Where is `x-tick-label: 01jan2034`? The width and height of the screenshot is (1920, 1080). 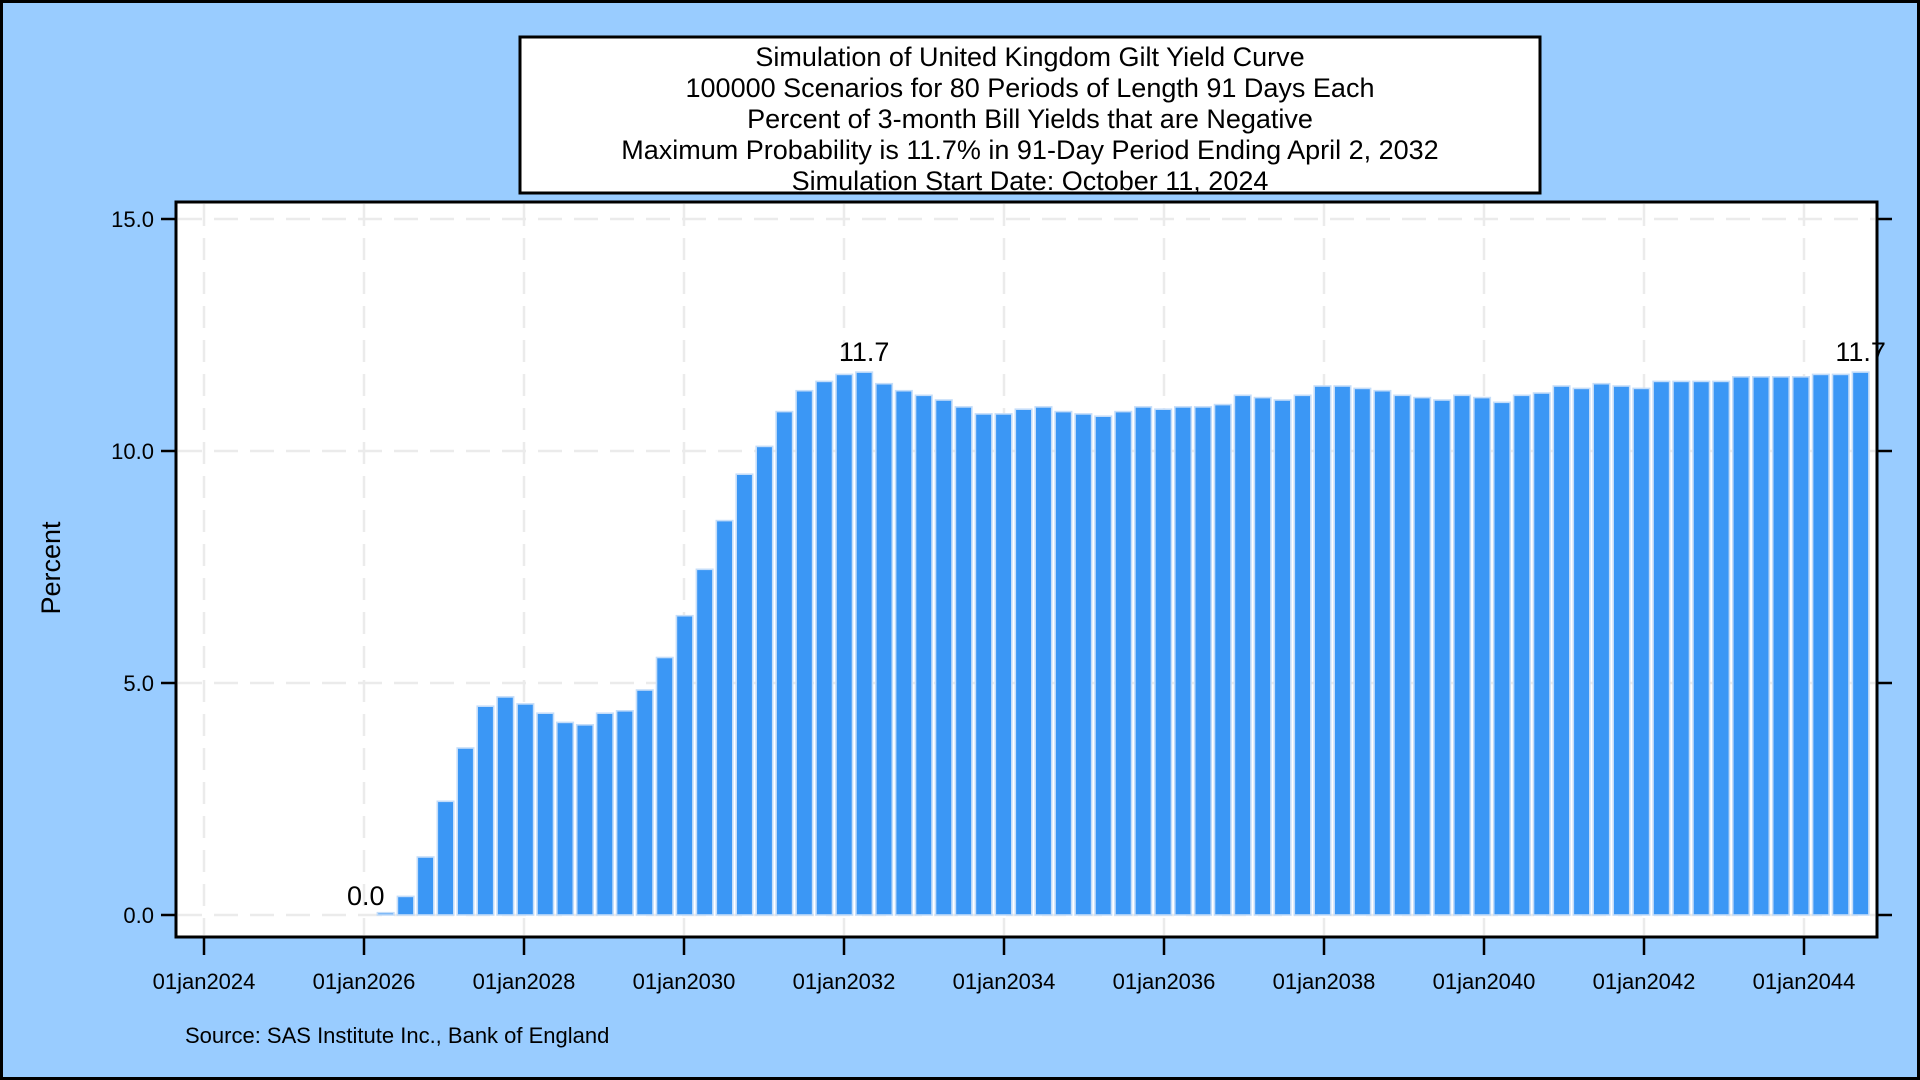
x-tick-label: 01jan2034 is located at coordinates (1004, 981).